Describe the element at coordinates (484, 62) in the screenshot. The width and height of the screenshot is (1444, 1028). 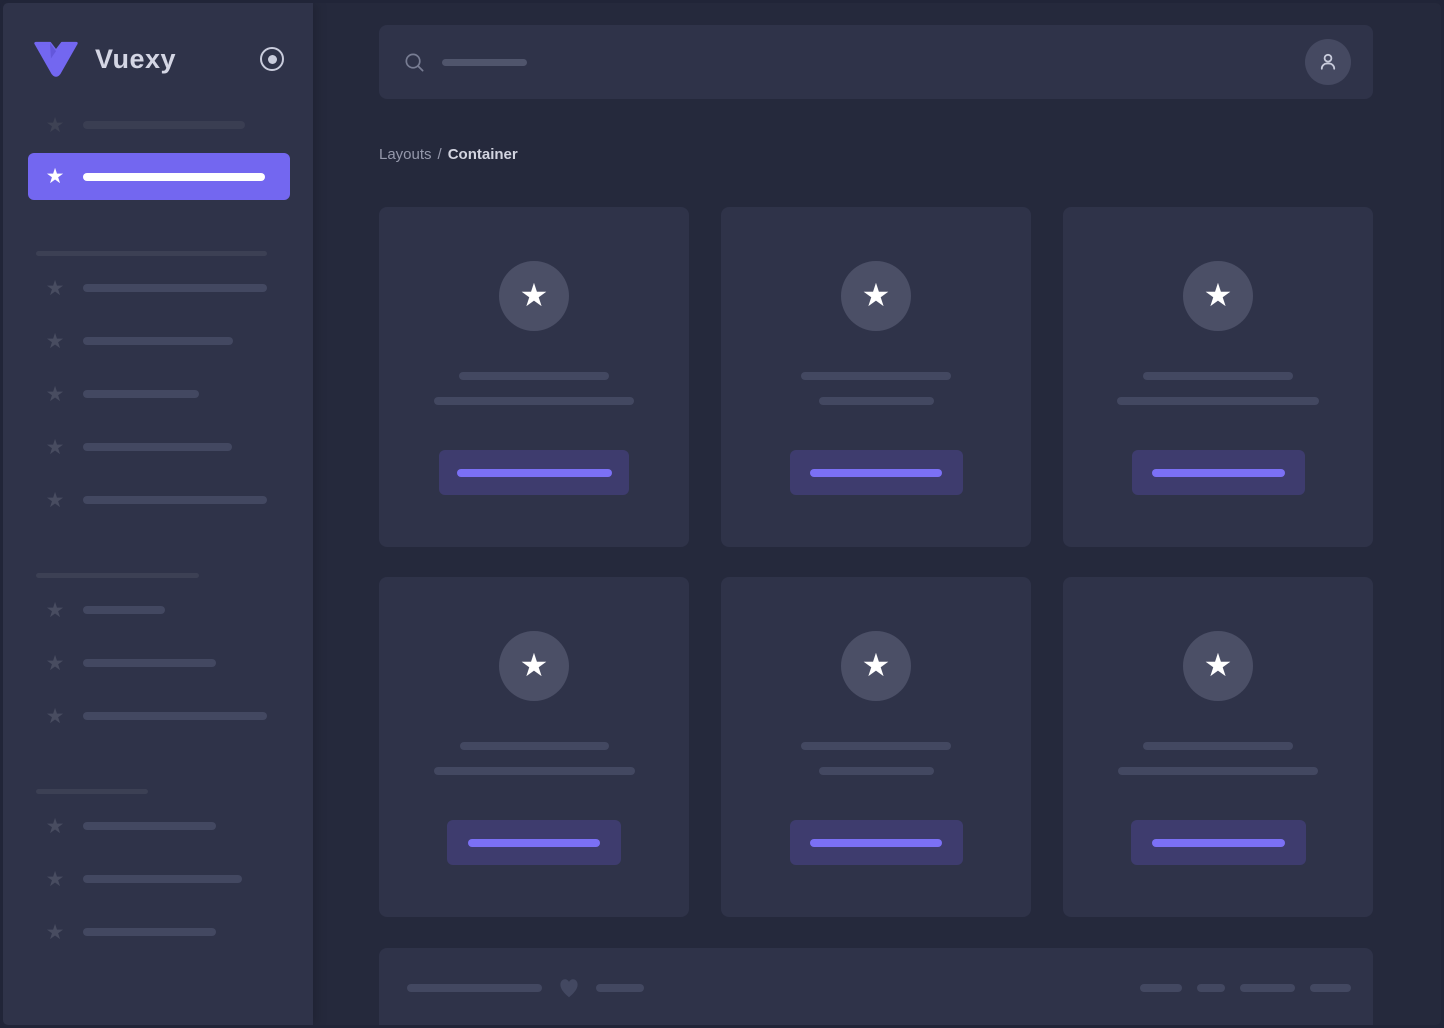
I see `search-placeholder-skeleton` at that location.